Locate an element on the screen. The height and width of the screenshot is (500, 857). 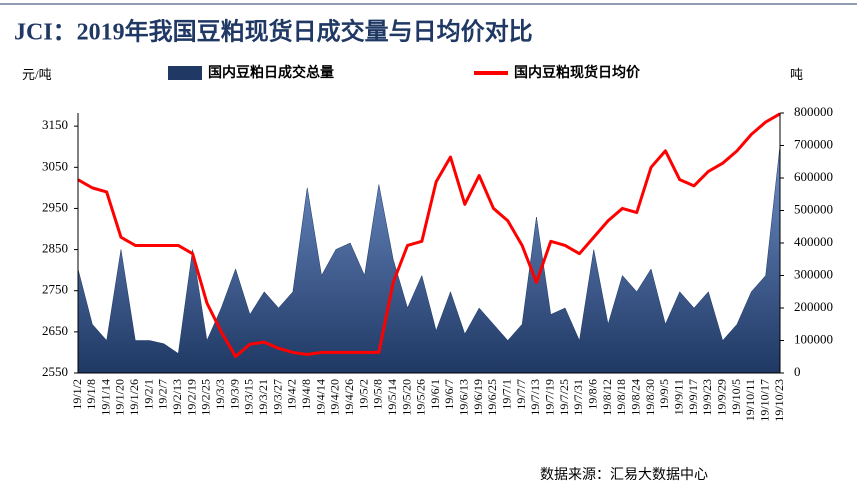
y2-tick-label: 0 is located at coordinates (797, 371).